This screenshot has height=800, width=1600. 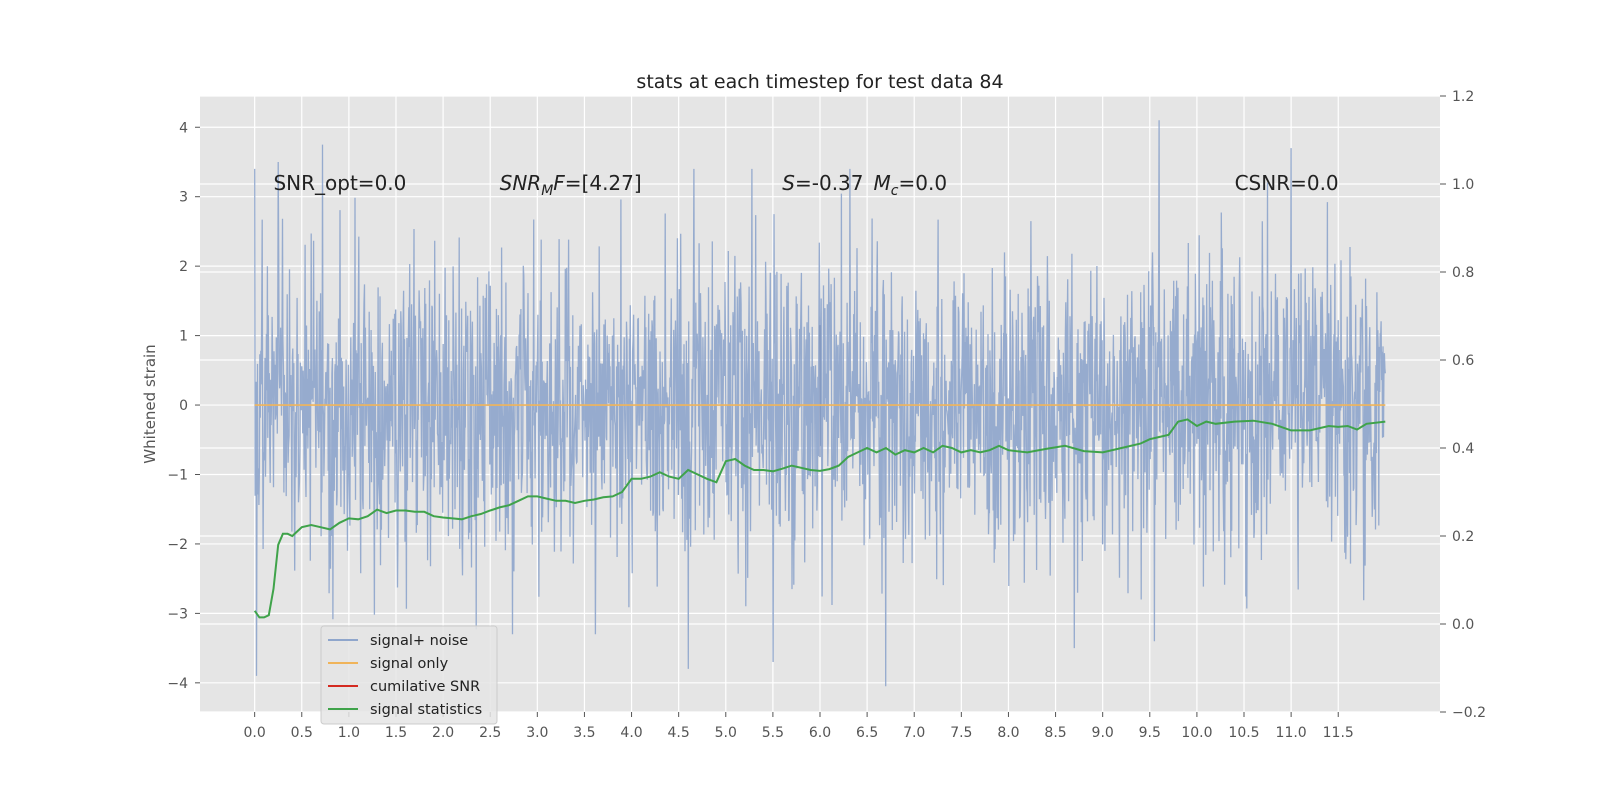 I want to click on y-axis-label: Whitened strain, so click(x=150, y=403).